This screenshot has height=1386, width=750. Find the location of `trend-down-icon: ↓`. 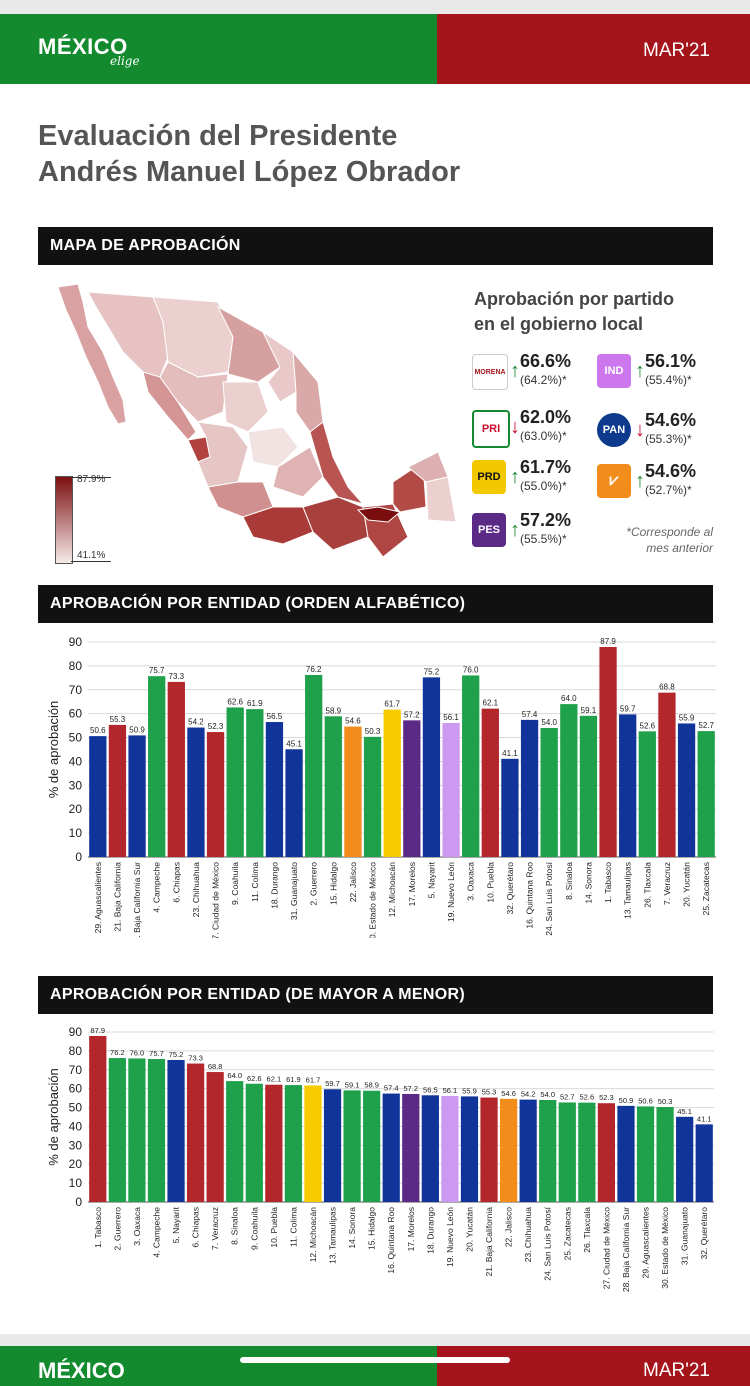

trend-down-icon: ↓ is located at coordinates (515, 427).